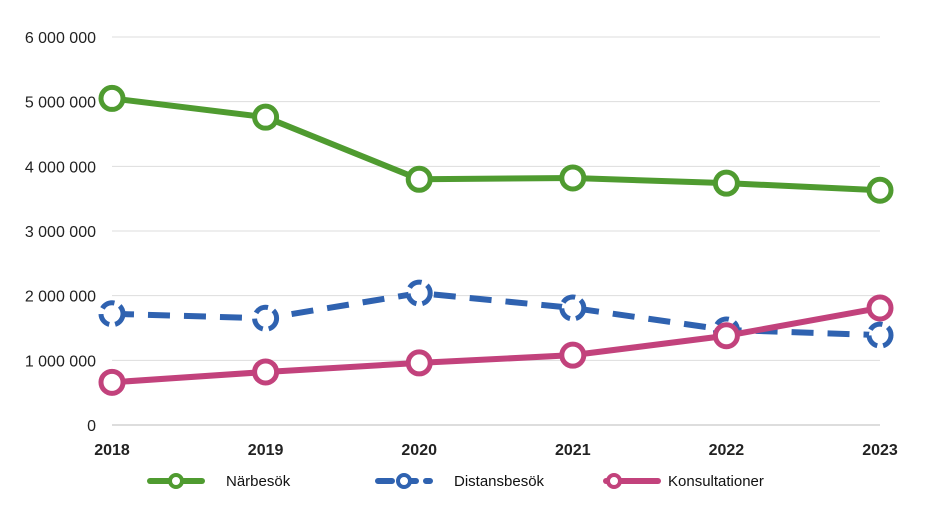 This screenshot has width=939, height=528. Describe the element at coordinates (496, 450) in the screenshot. I see `x-axis: 2018 2019 2020 2021 2022 2023` at that location.